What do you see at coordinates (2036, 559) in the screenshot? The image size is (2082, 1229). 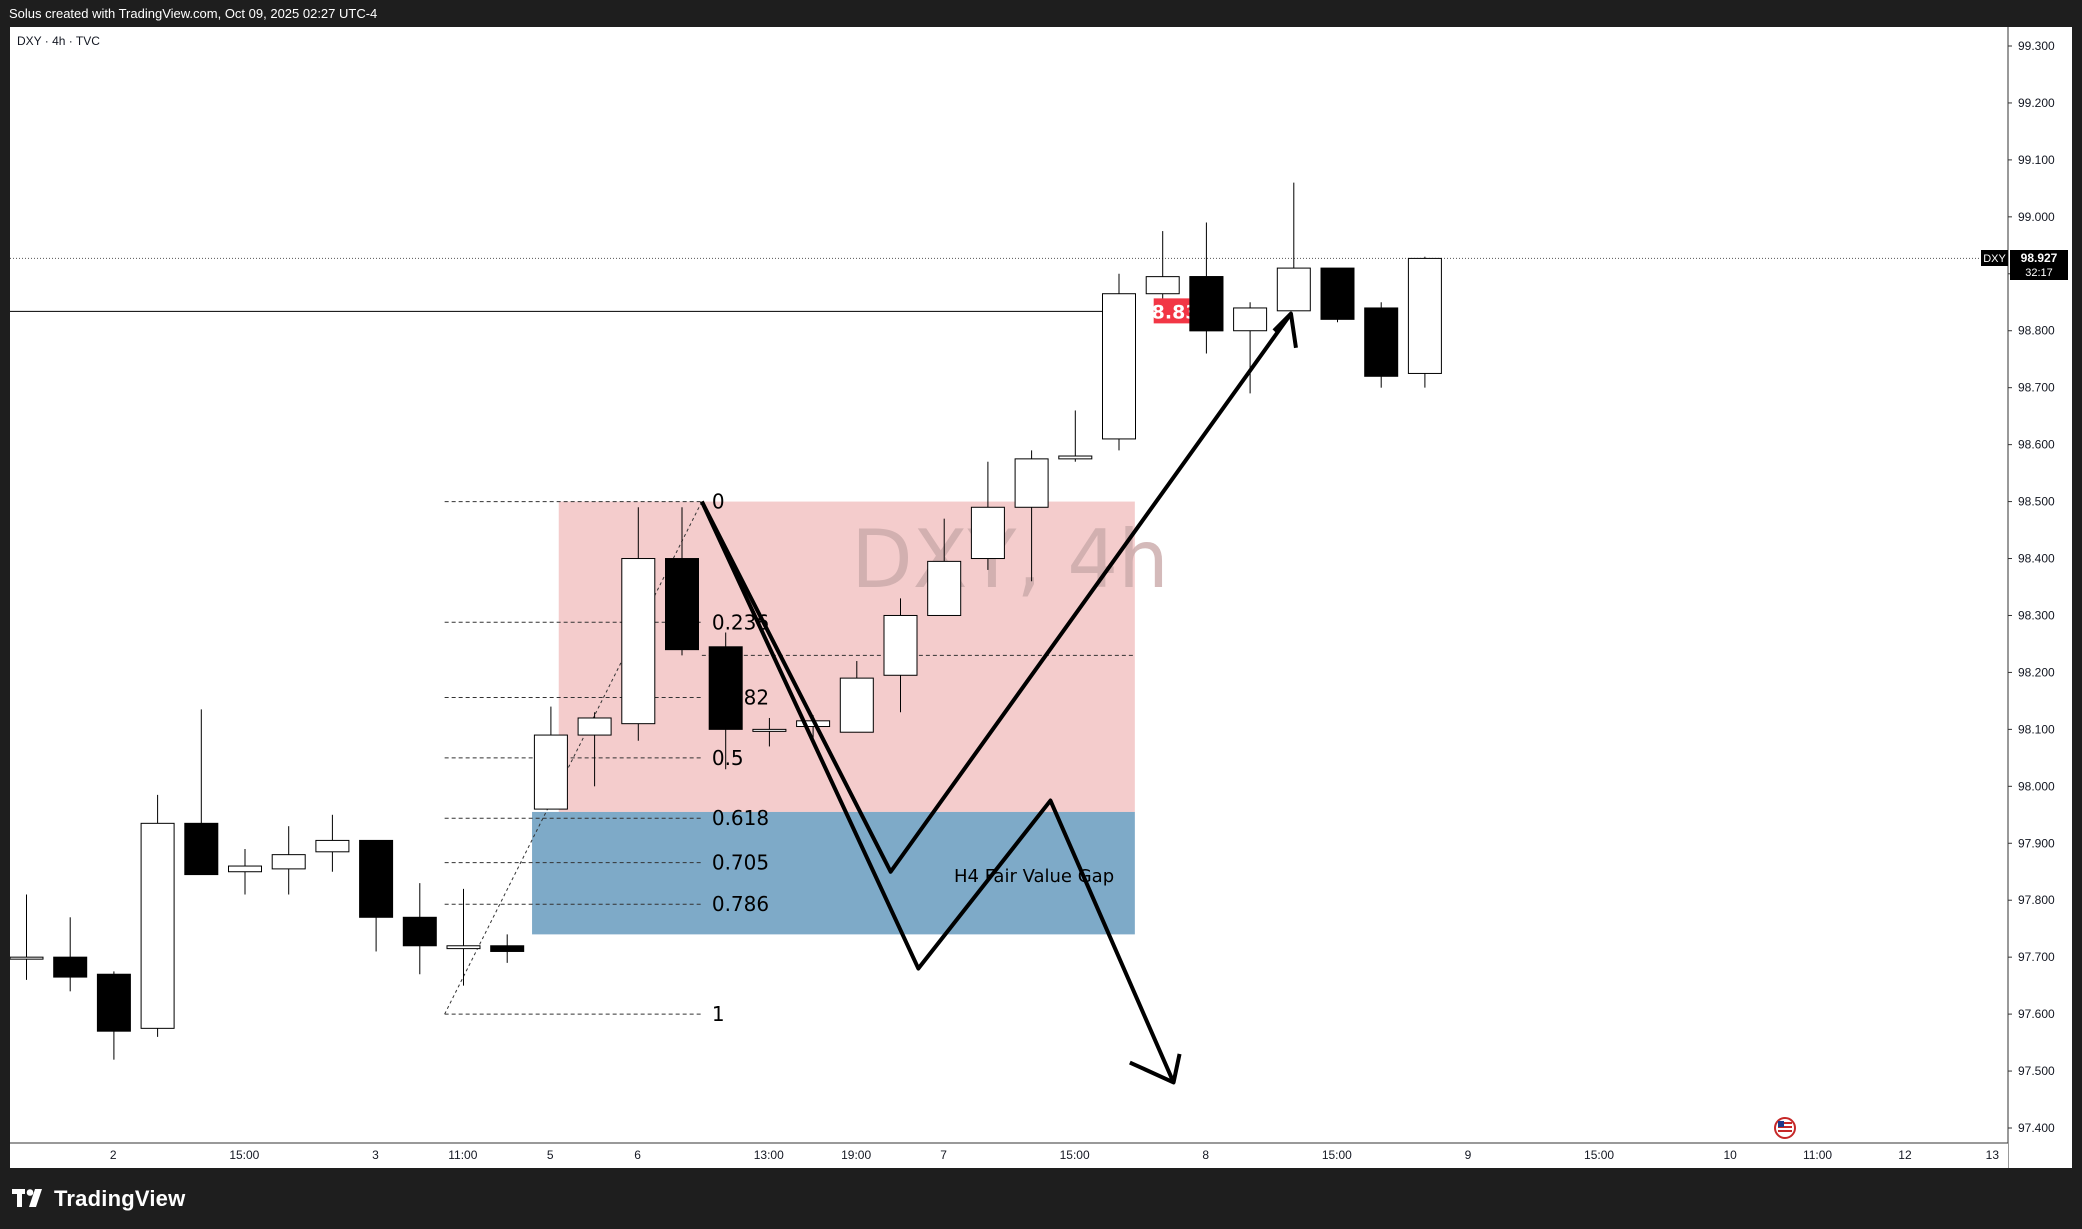 I see `price-tick-label: 98.400` at bounding box center [2036, 559].